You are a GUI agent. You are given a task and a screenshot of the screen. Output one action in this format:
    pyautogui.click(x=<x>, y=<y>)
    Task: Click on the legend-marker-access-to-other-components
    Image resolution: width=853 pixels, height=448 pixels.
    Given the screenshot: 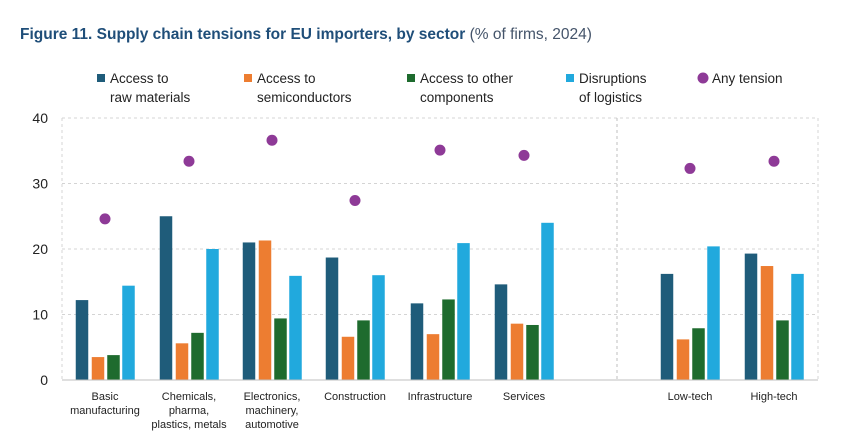 What is the action you would take?
    pyautogui.click(x=411, y=78)
    